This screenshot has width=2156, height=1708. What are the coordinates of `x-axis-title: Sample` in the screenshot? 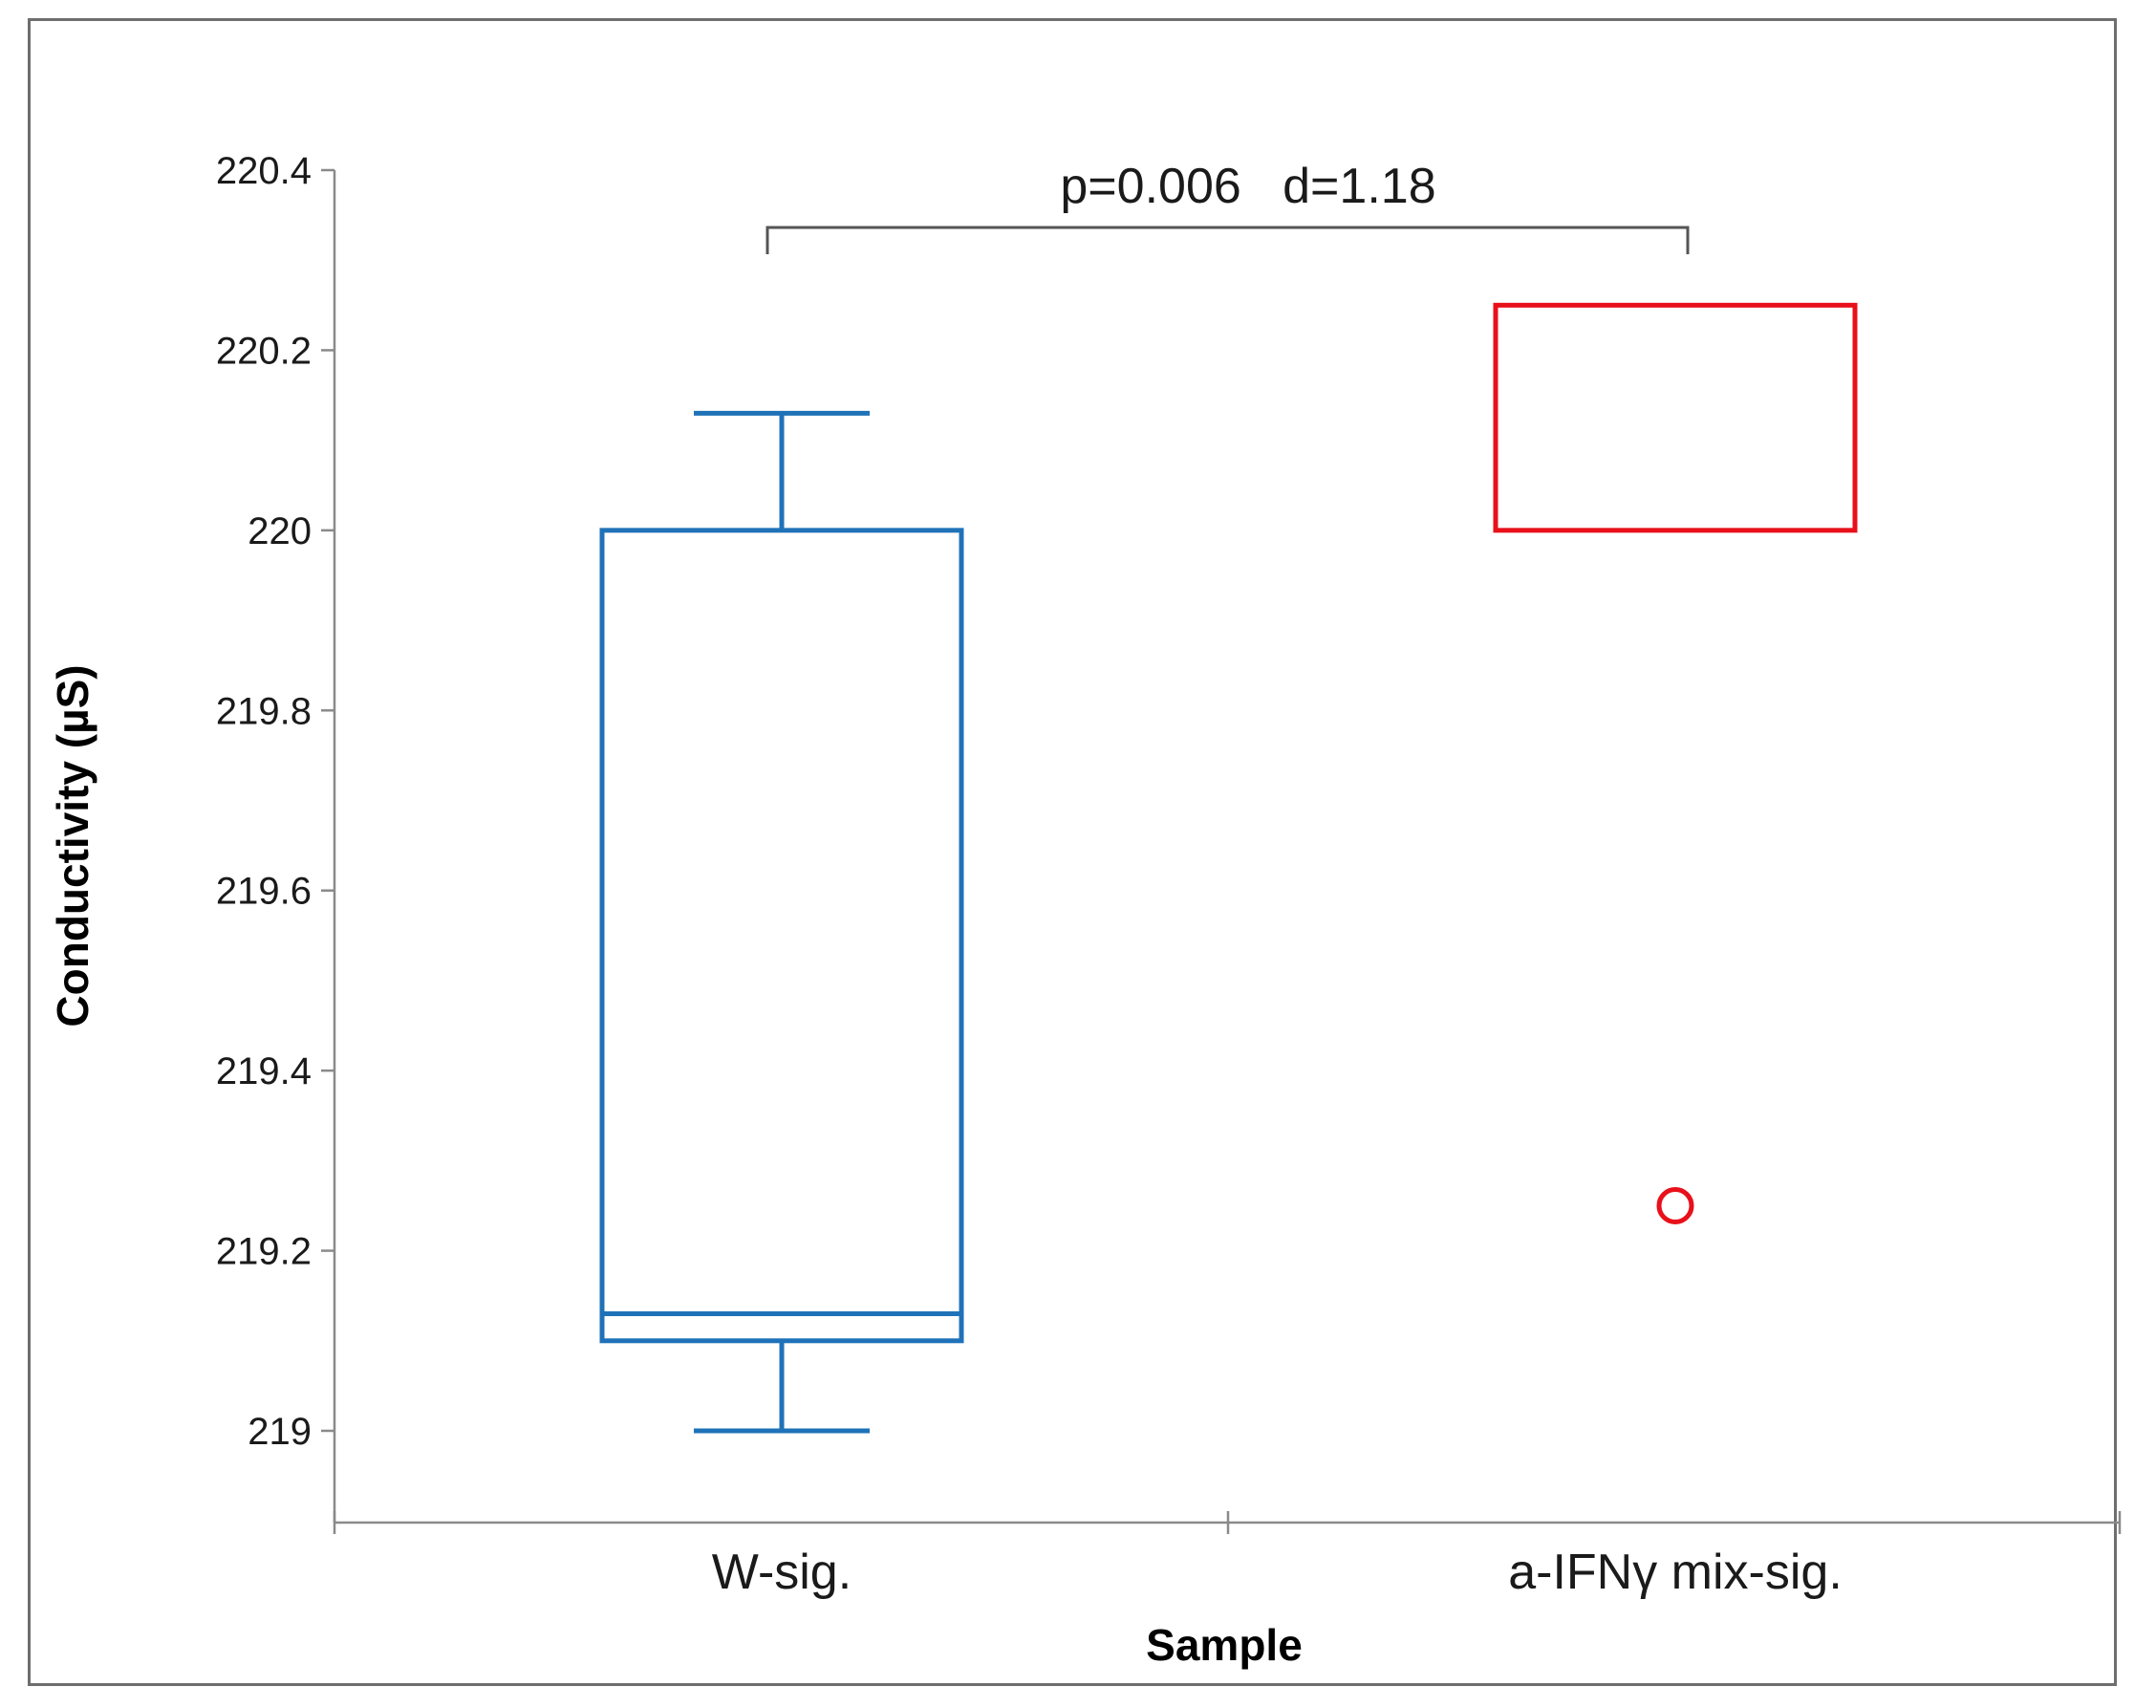 It's located at (1224, 1645).